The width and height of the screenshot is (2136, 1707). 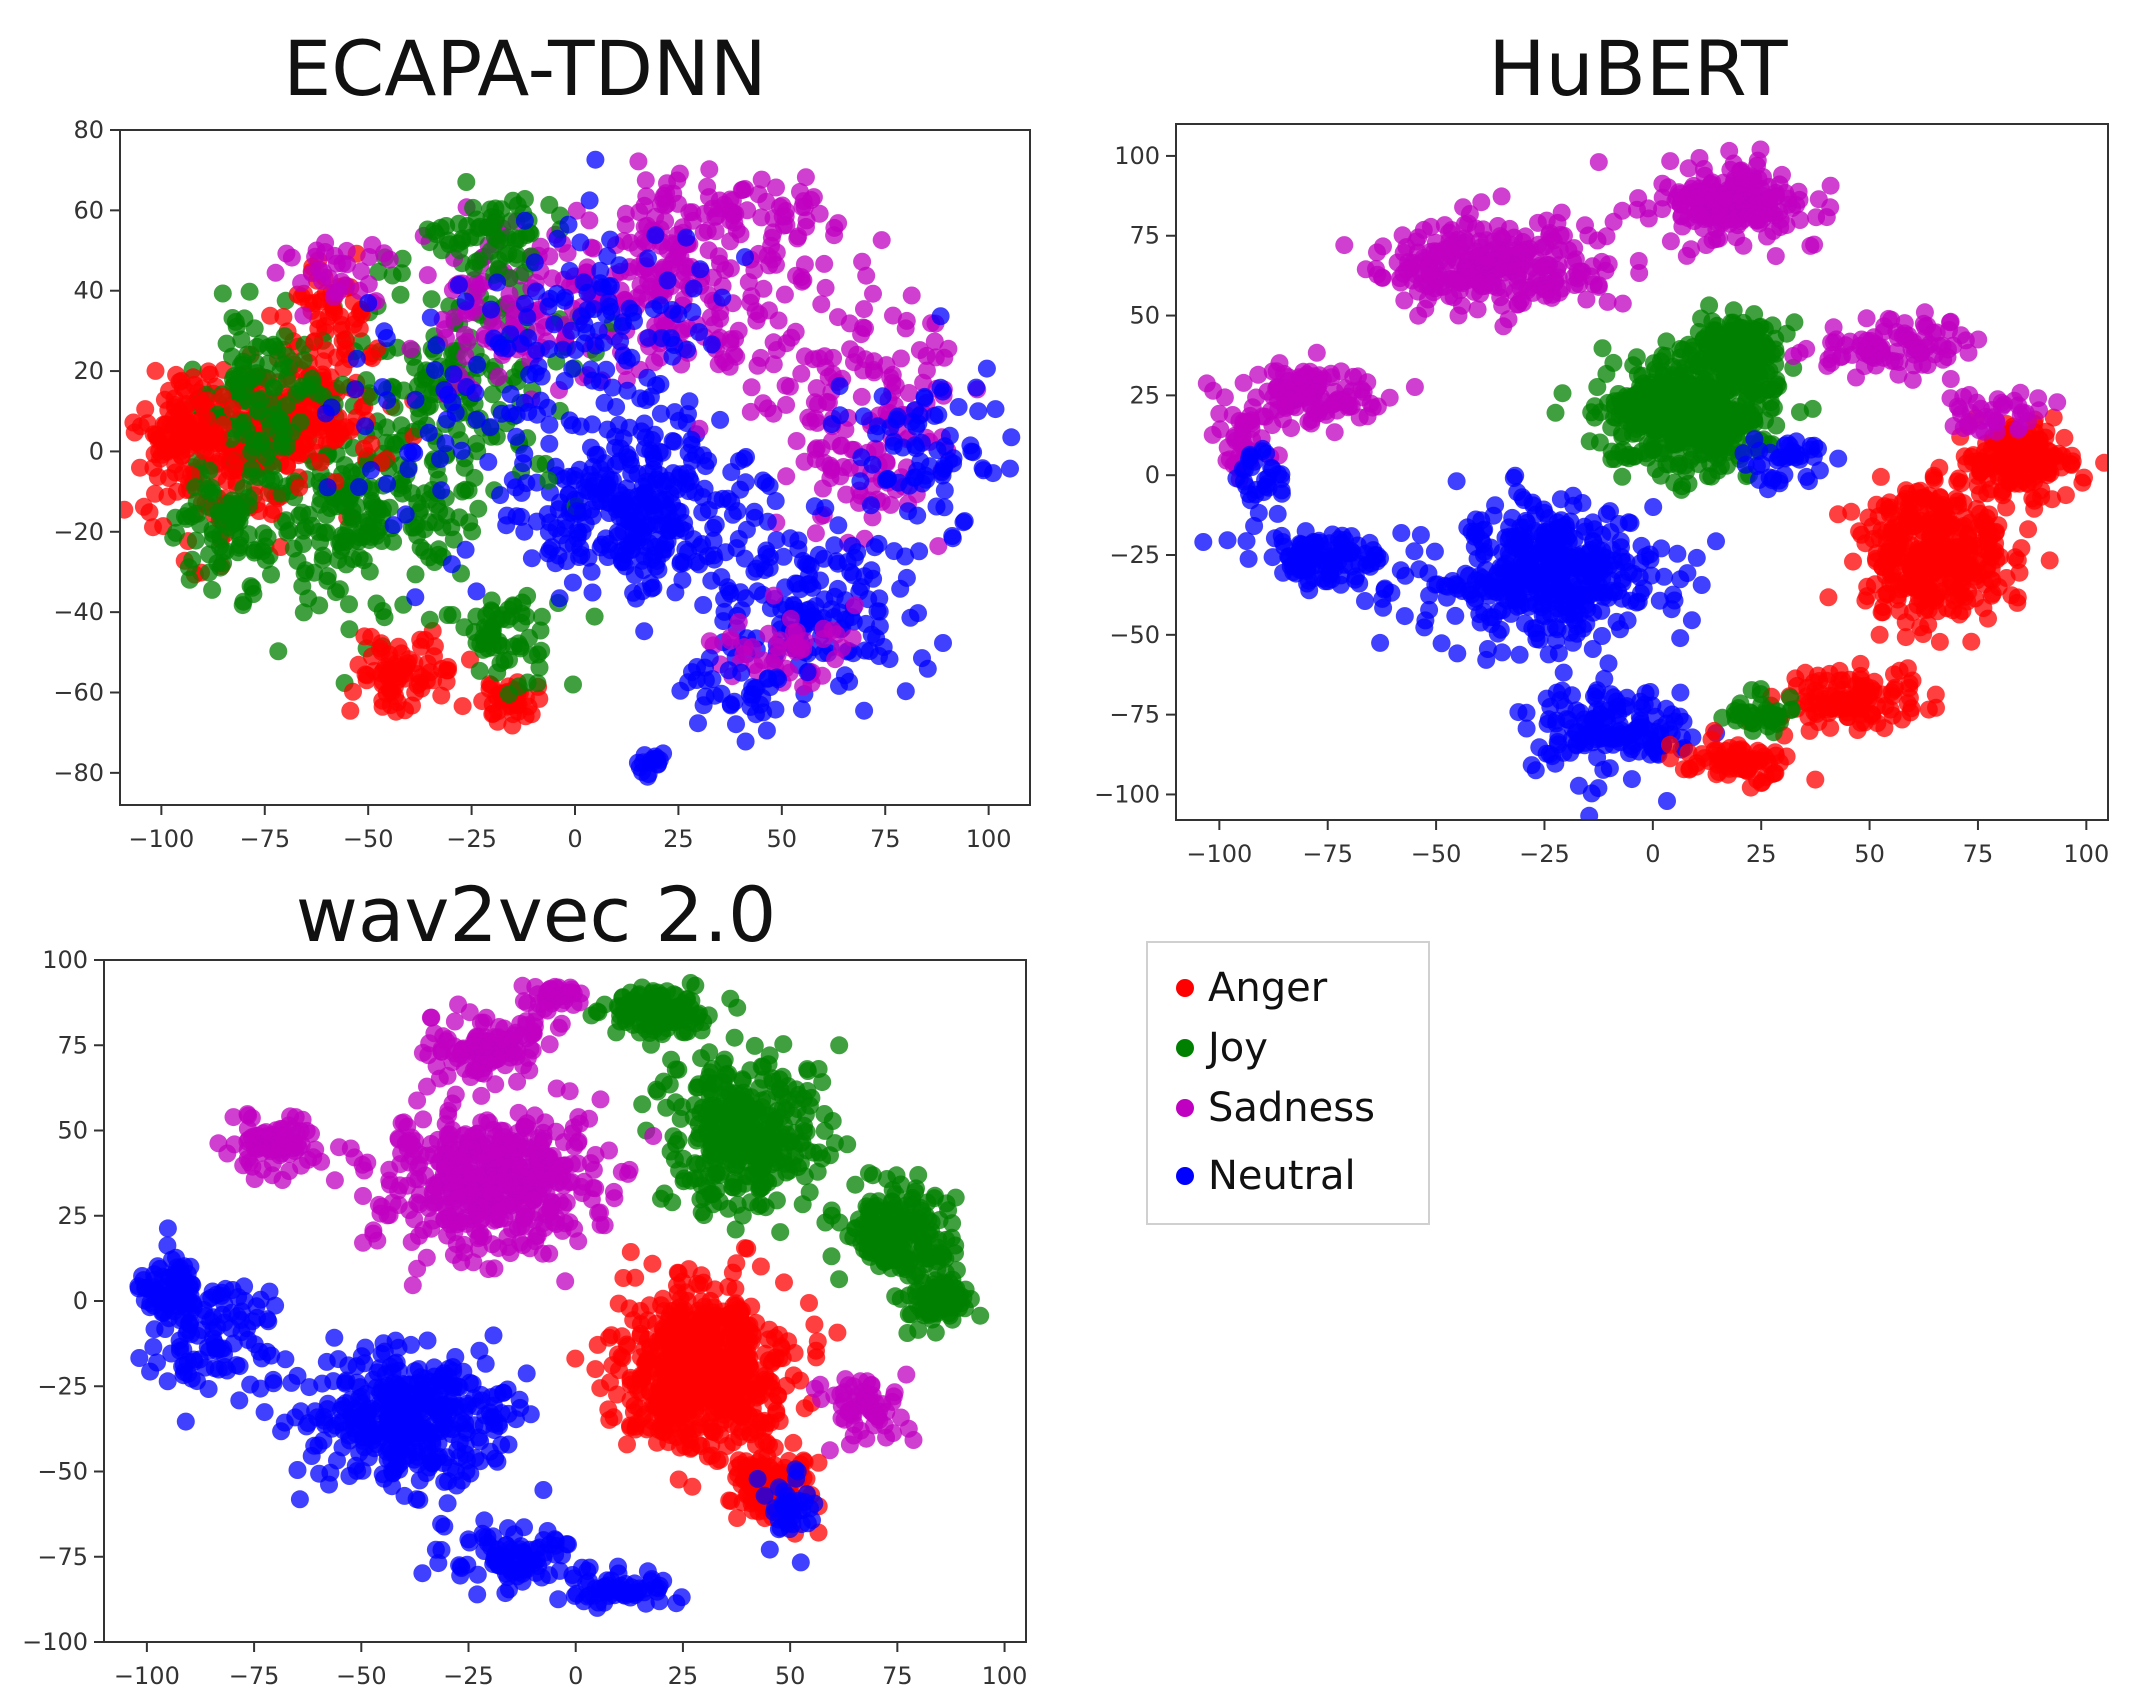 What do you see at coordinates (368, 839) in the screenshot?
I see `x-tick-label: −50` at bounding box center [368, 839].